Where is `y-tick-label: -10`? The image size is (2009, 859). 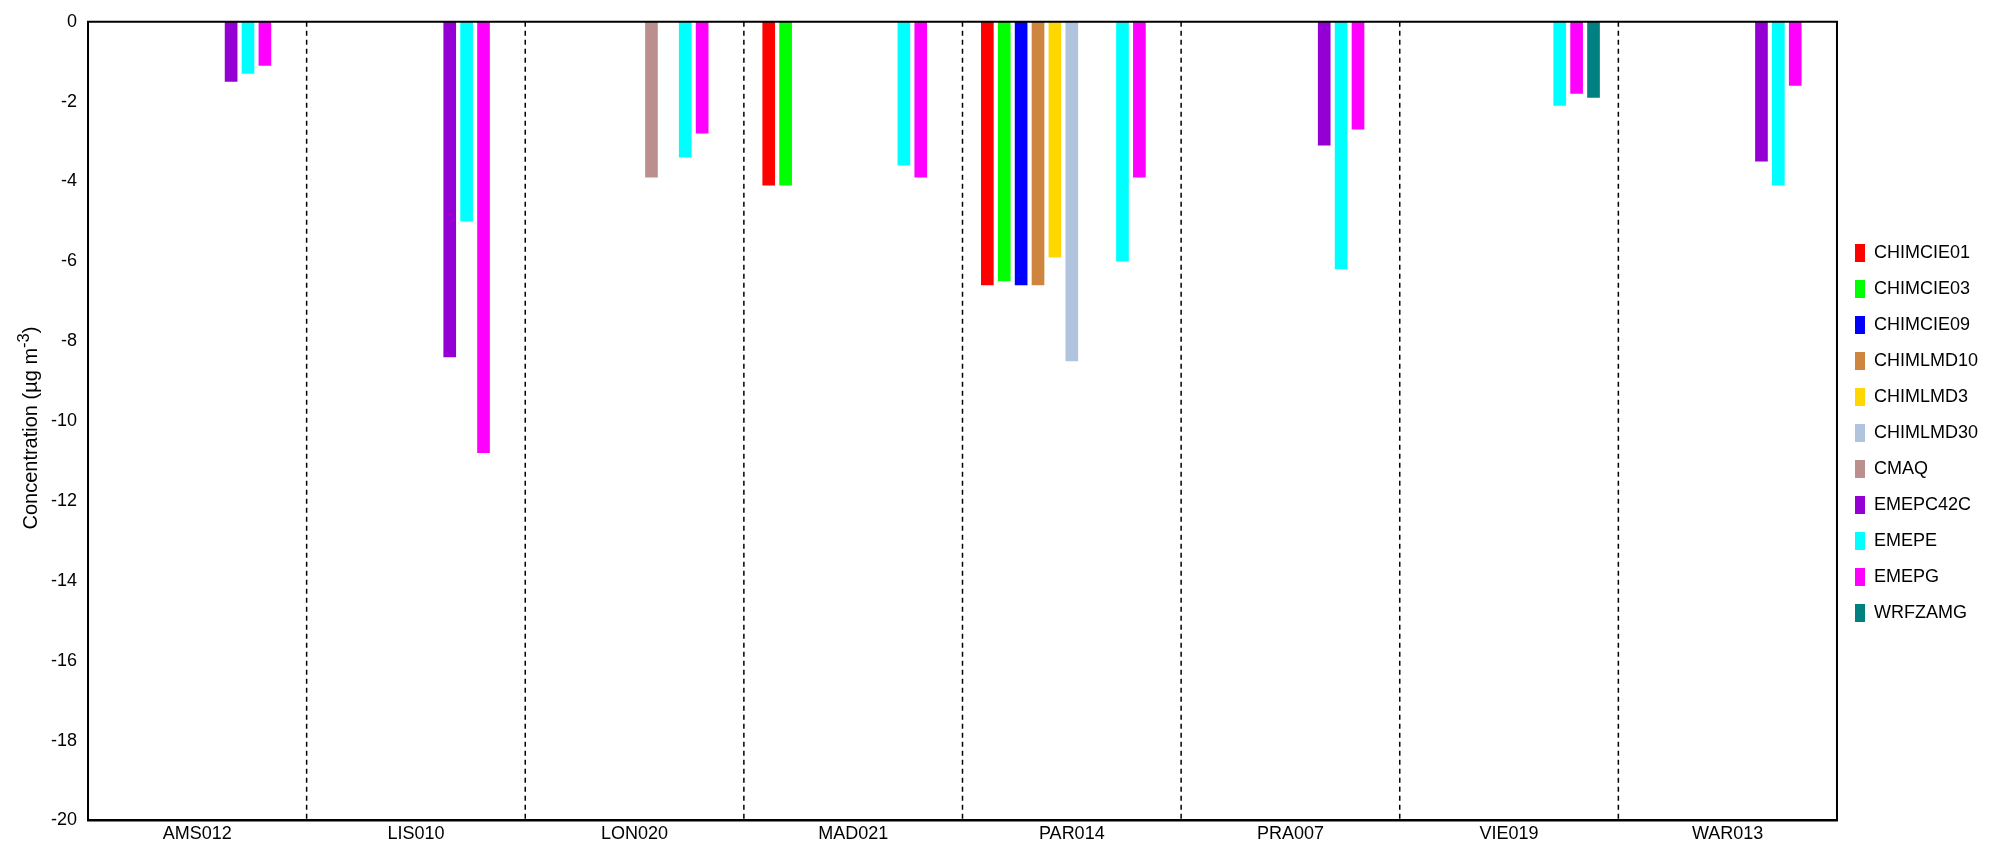
y-tick-label: -10 is located at coordinates (64, 420).